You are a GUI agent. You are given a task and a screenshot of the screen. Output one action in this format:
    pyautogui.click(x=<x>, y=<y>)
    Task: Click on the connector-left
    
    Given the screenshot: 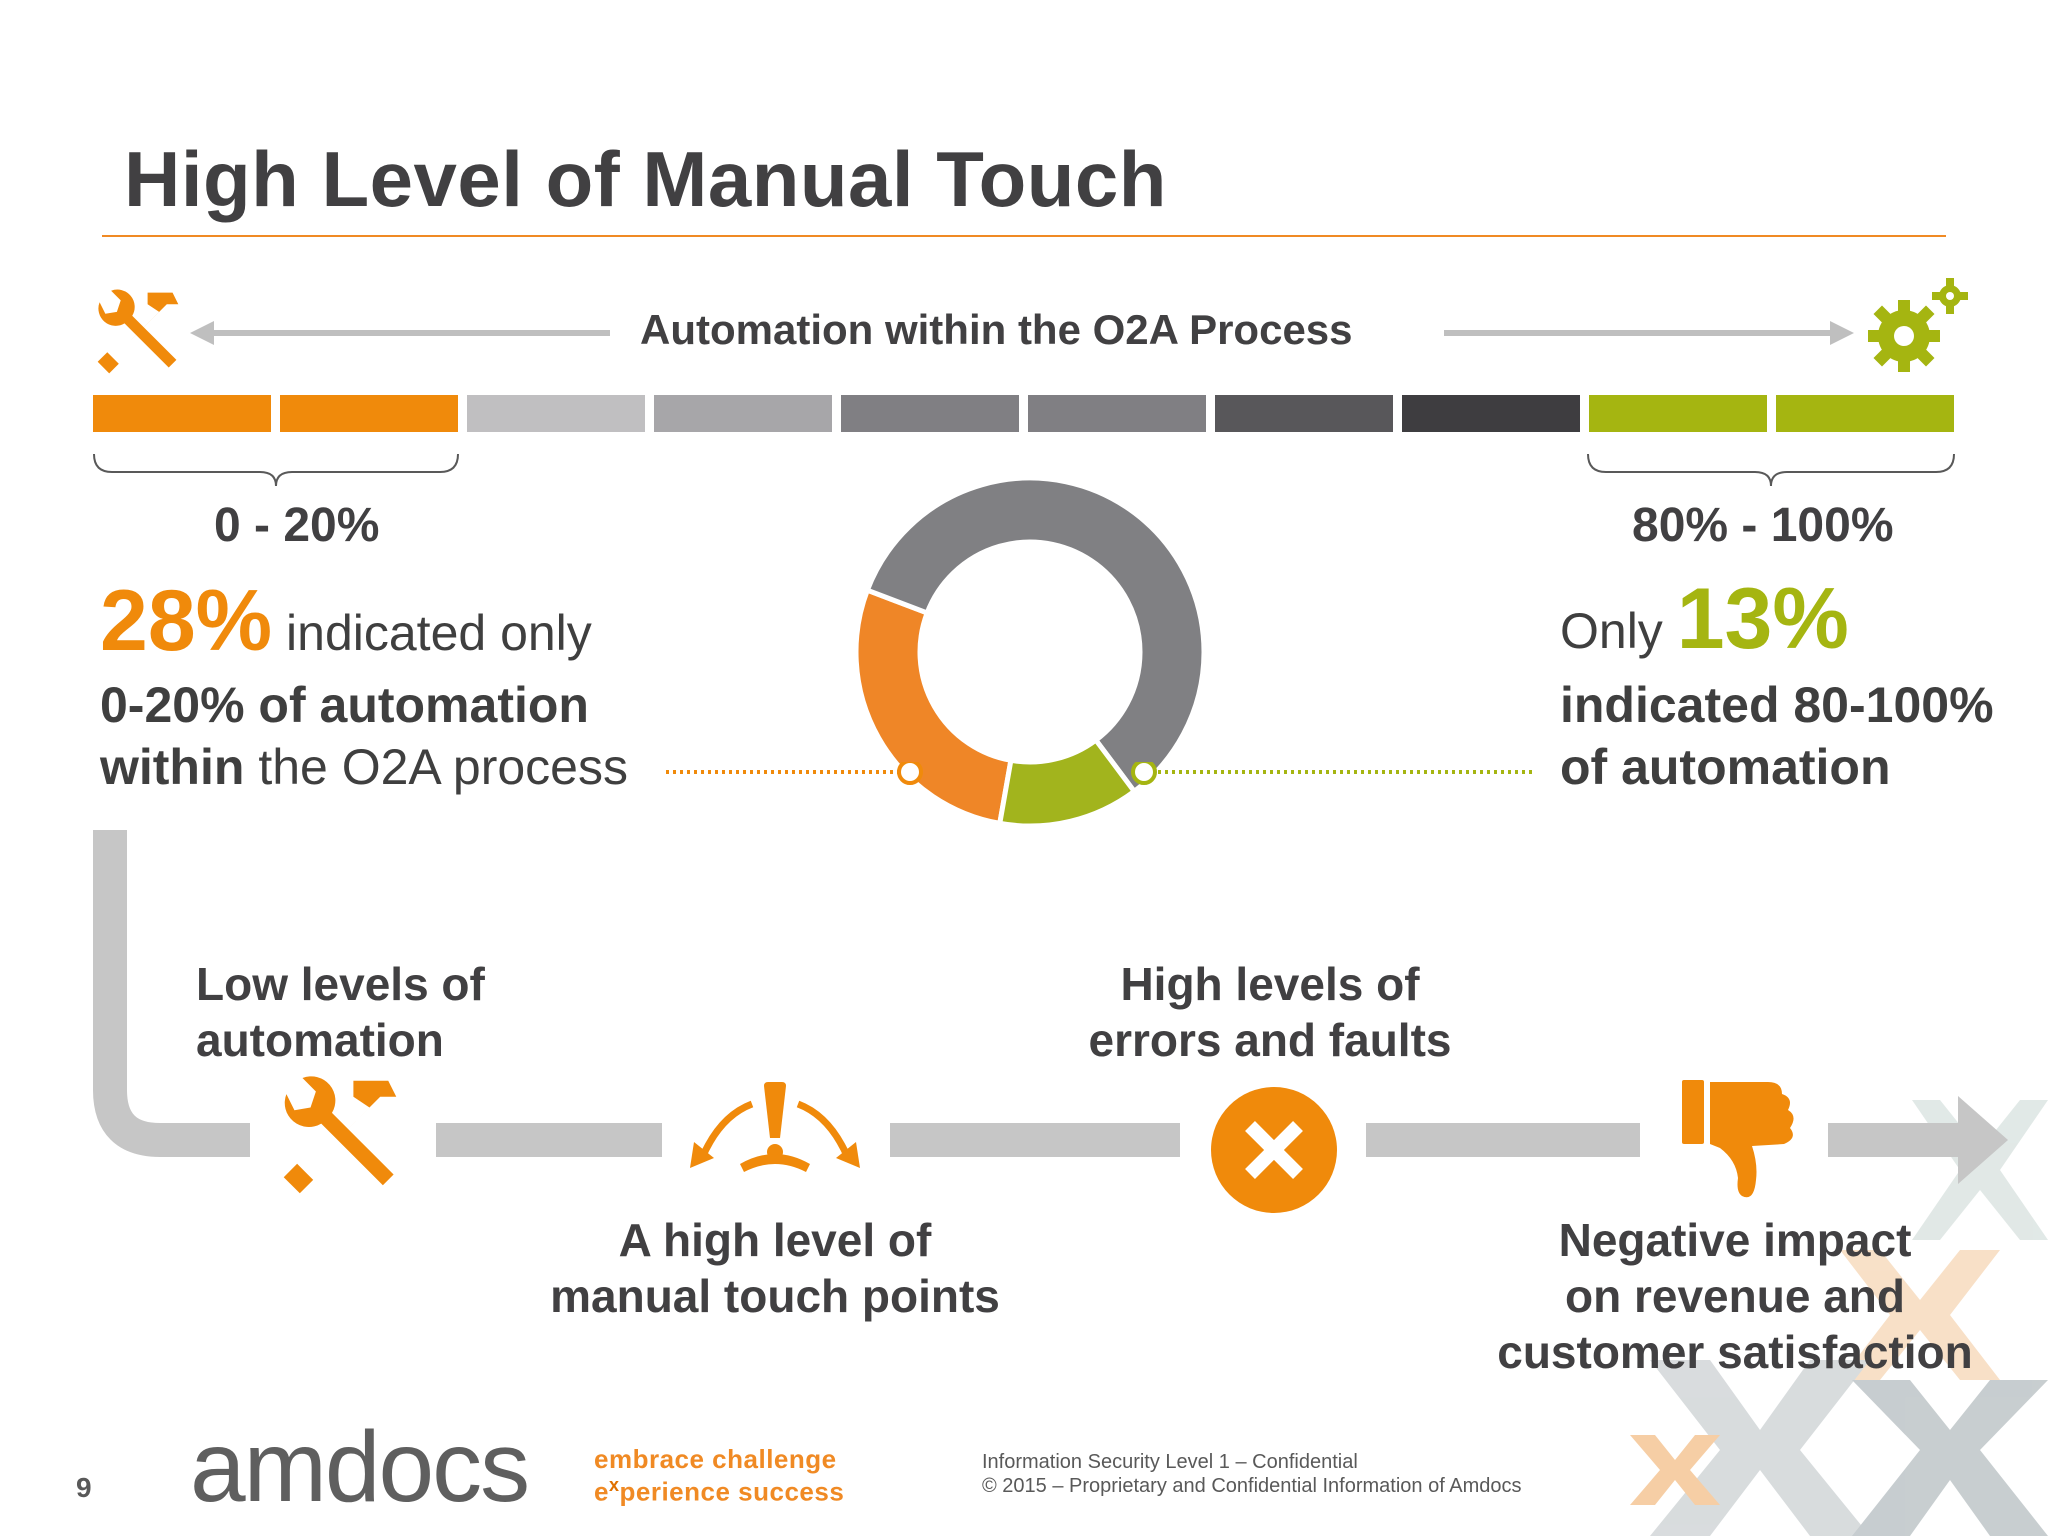 What is the action you would take?
    pyautogui.click(x=794, y=773)
    